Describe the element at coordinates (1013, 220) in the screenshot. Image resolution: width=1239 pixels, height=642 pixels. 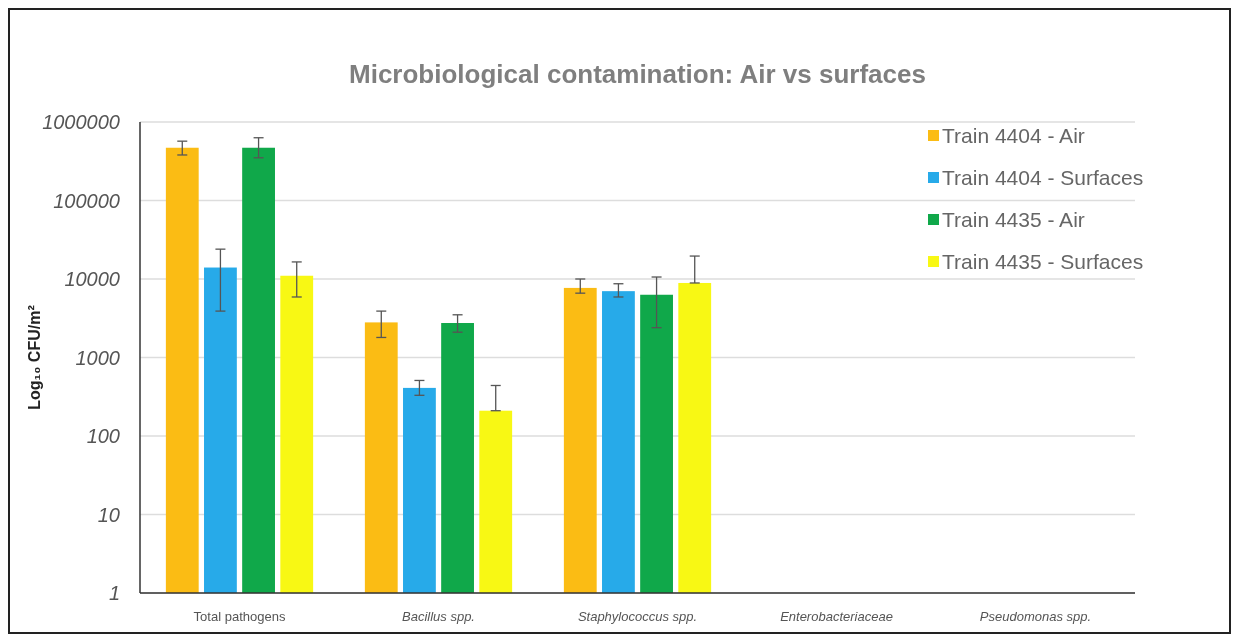
I see `legend-label: Train 4435 - Air` at that location.